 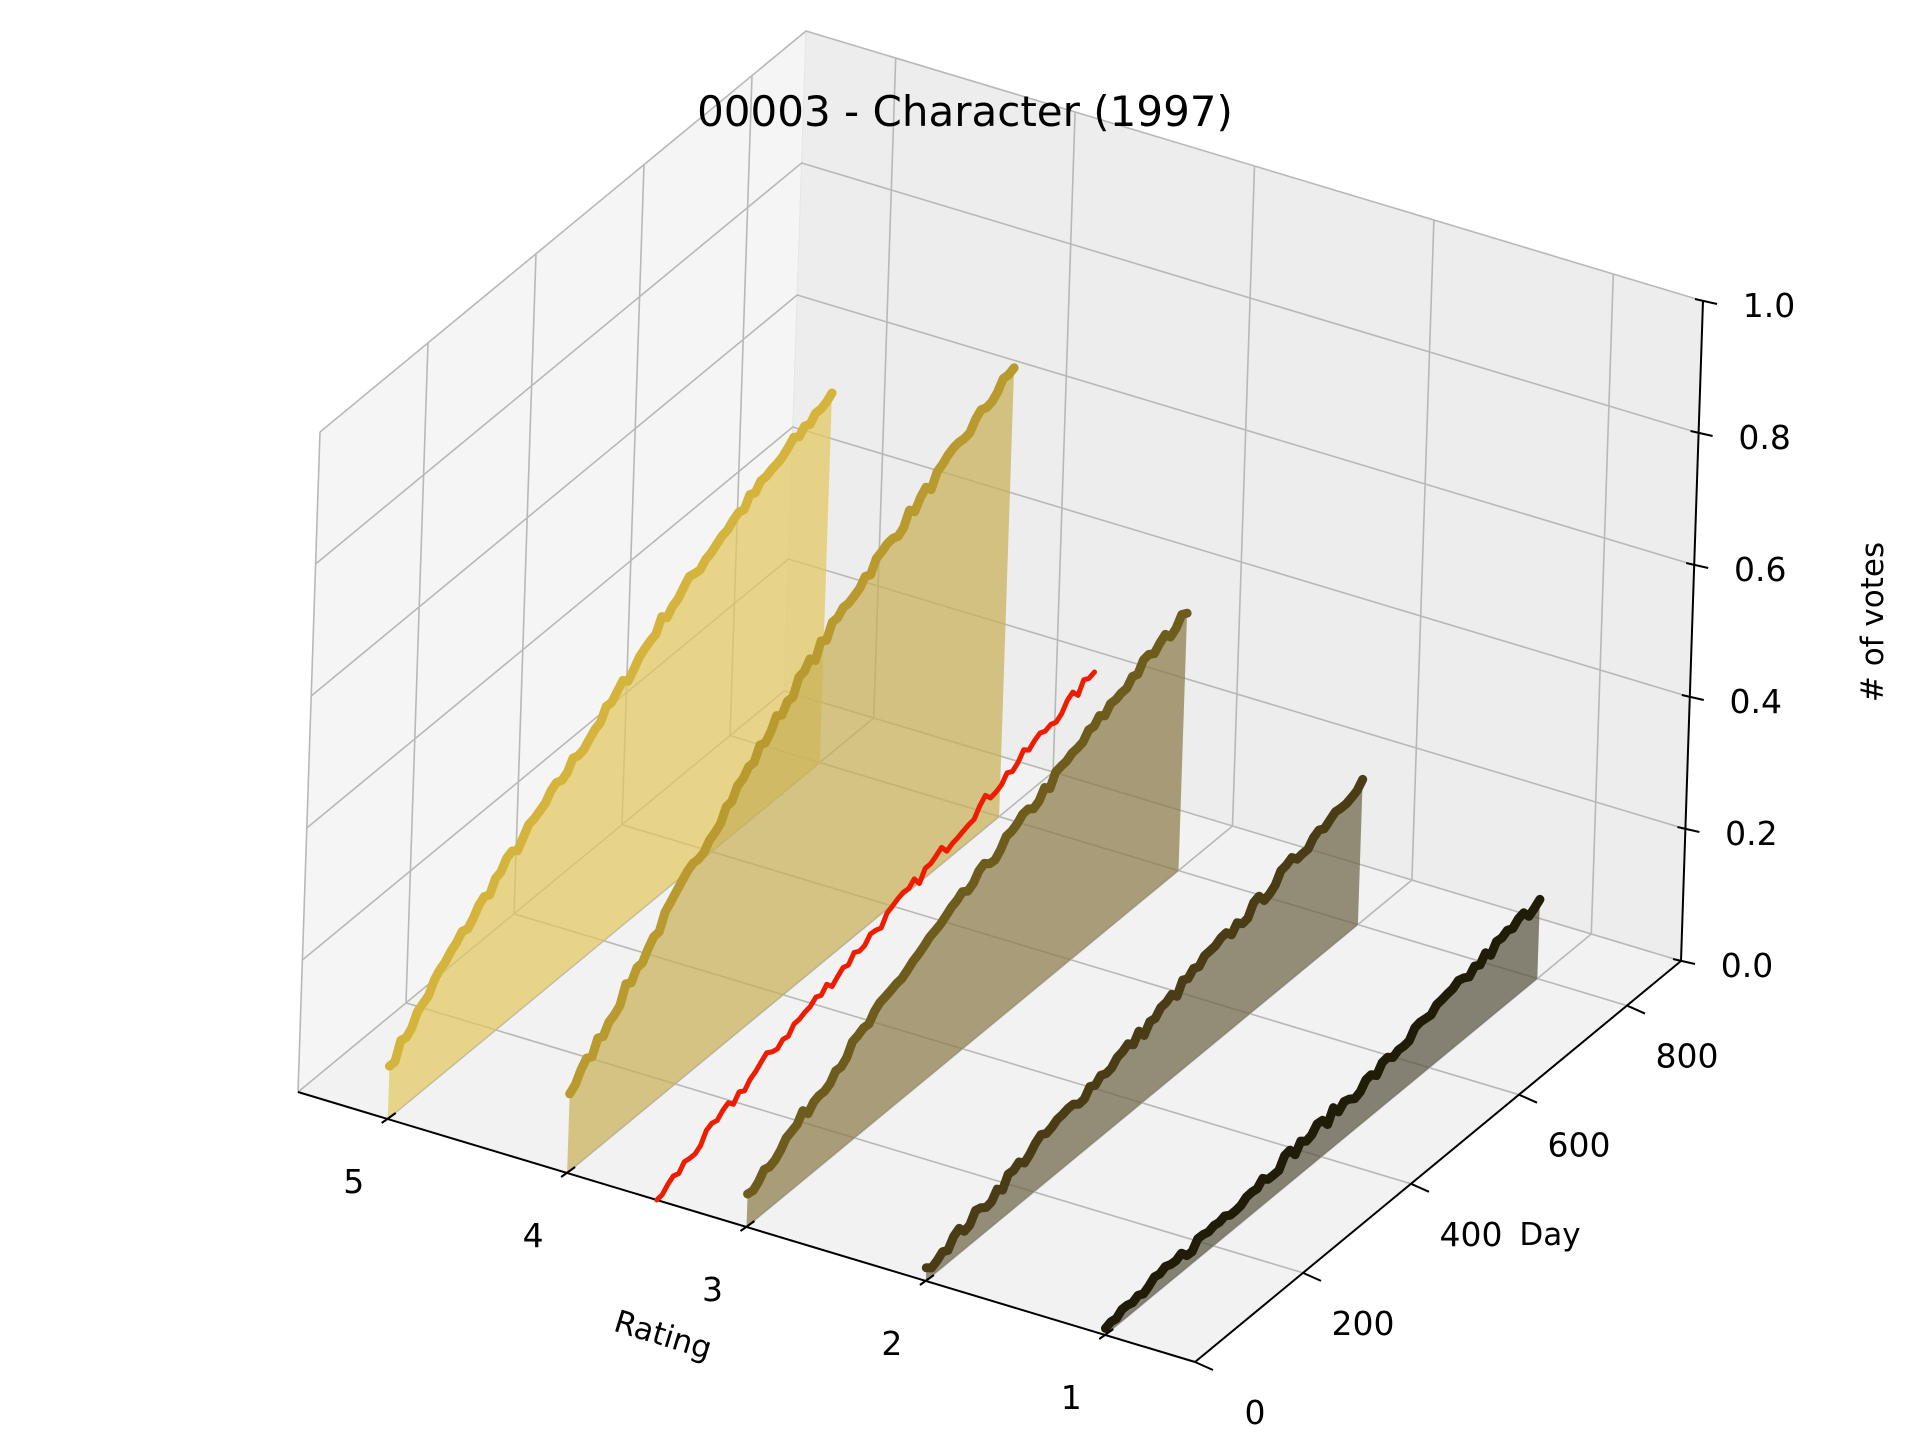 What do you see at coordinates (1756, 701) in the screenshot?
I see `z-tick-label: 0.4` at bounding box center [1756, 701].